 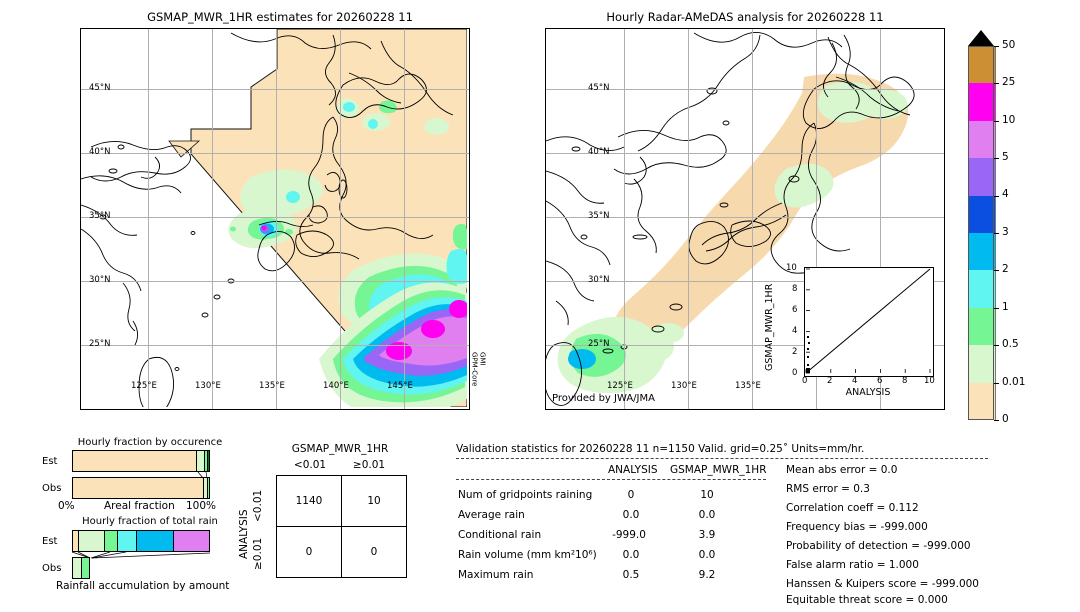 What do you see at coordinates (795, 331) in the screenshot?
I see `scatter-ytick-4: 4` at bounding box center [795, 331].